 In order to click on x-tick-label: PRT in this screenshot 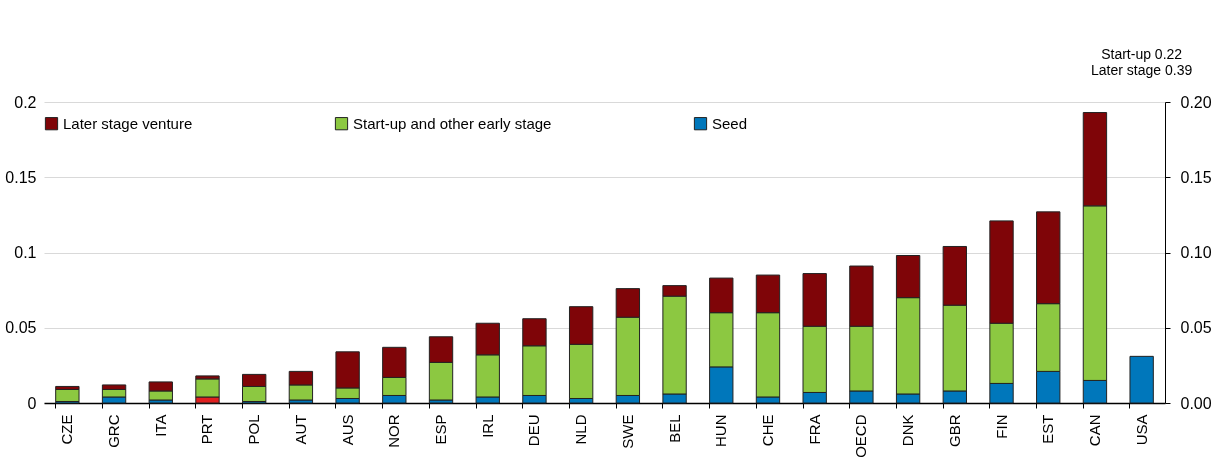, I will do `click(207, 429)`.